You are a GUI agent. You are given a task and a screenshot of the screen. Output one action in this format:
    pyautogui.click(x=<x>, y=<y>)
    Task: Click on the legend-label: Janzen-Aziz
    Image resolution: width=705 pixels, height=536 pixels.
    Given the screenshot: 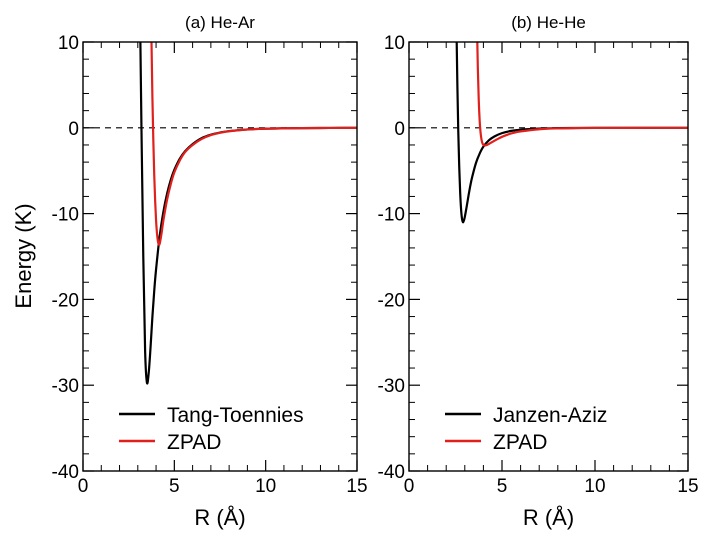 What is the action you would take?
    pyautogui.click(x=550, y=415)
    